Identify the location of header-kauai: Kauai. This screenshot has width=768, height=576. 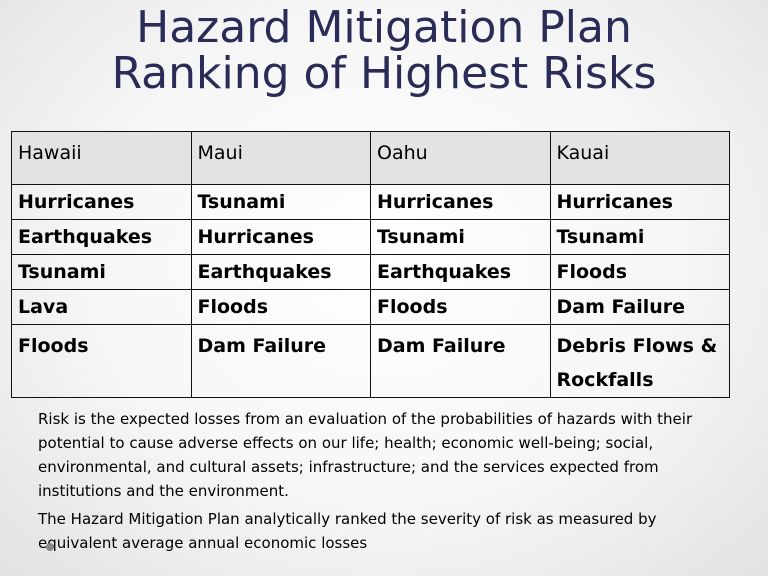
(639, 158).